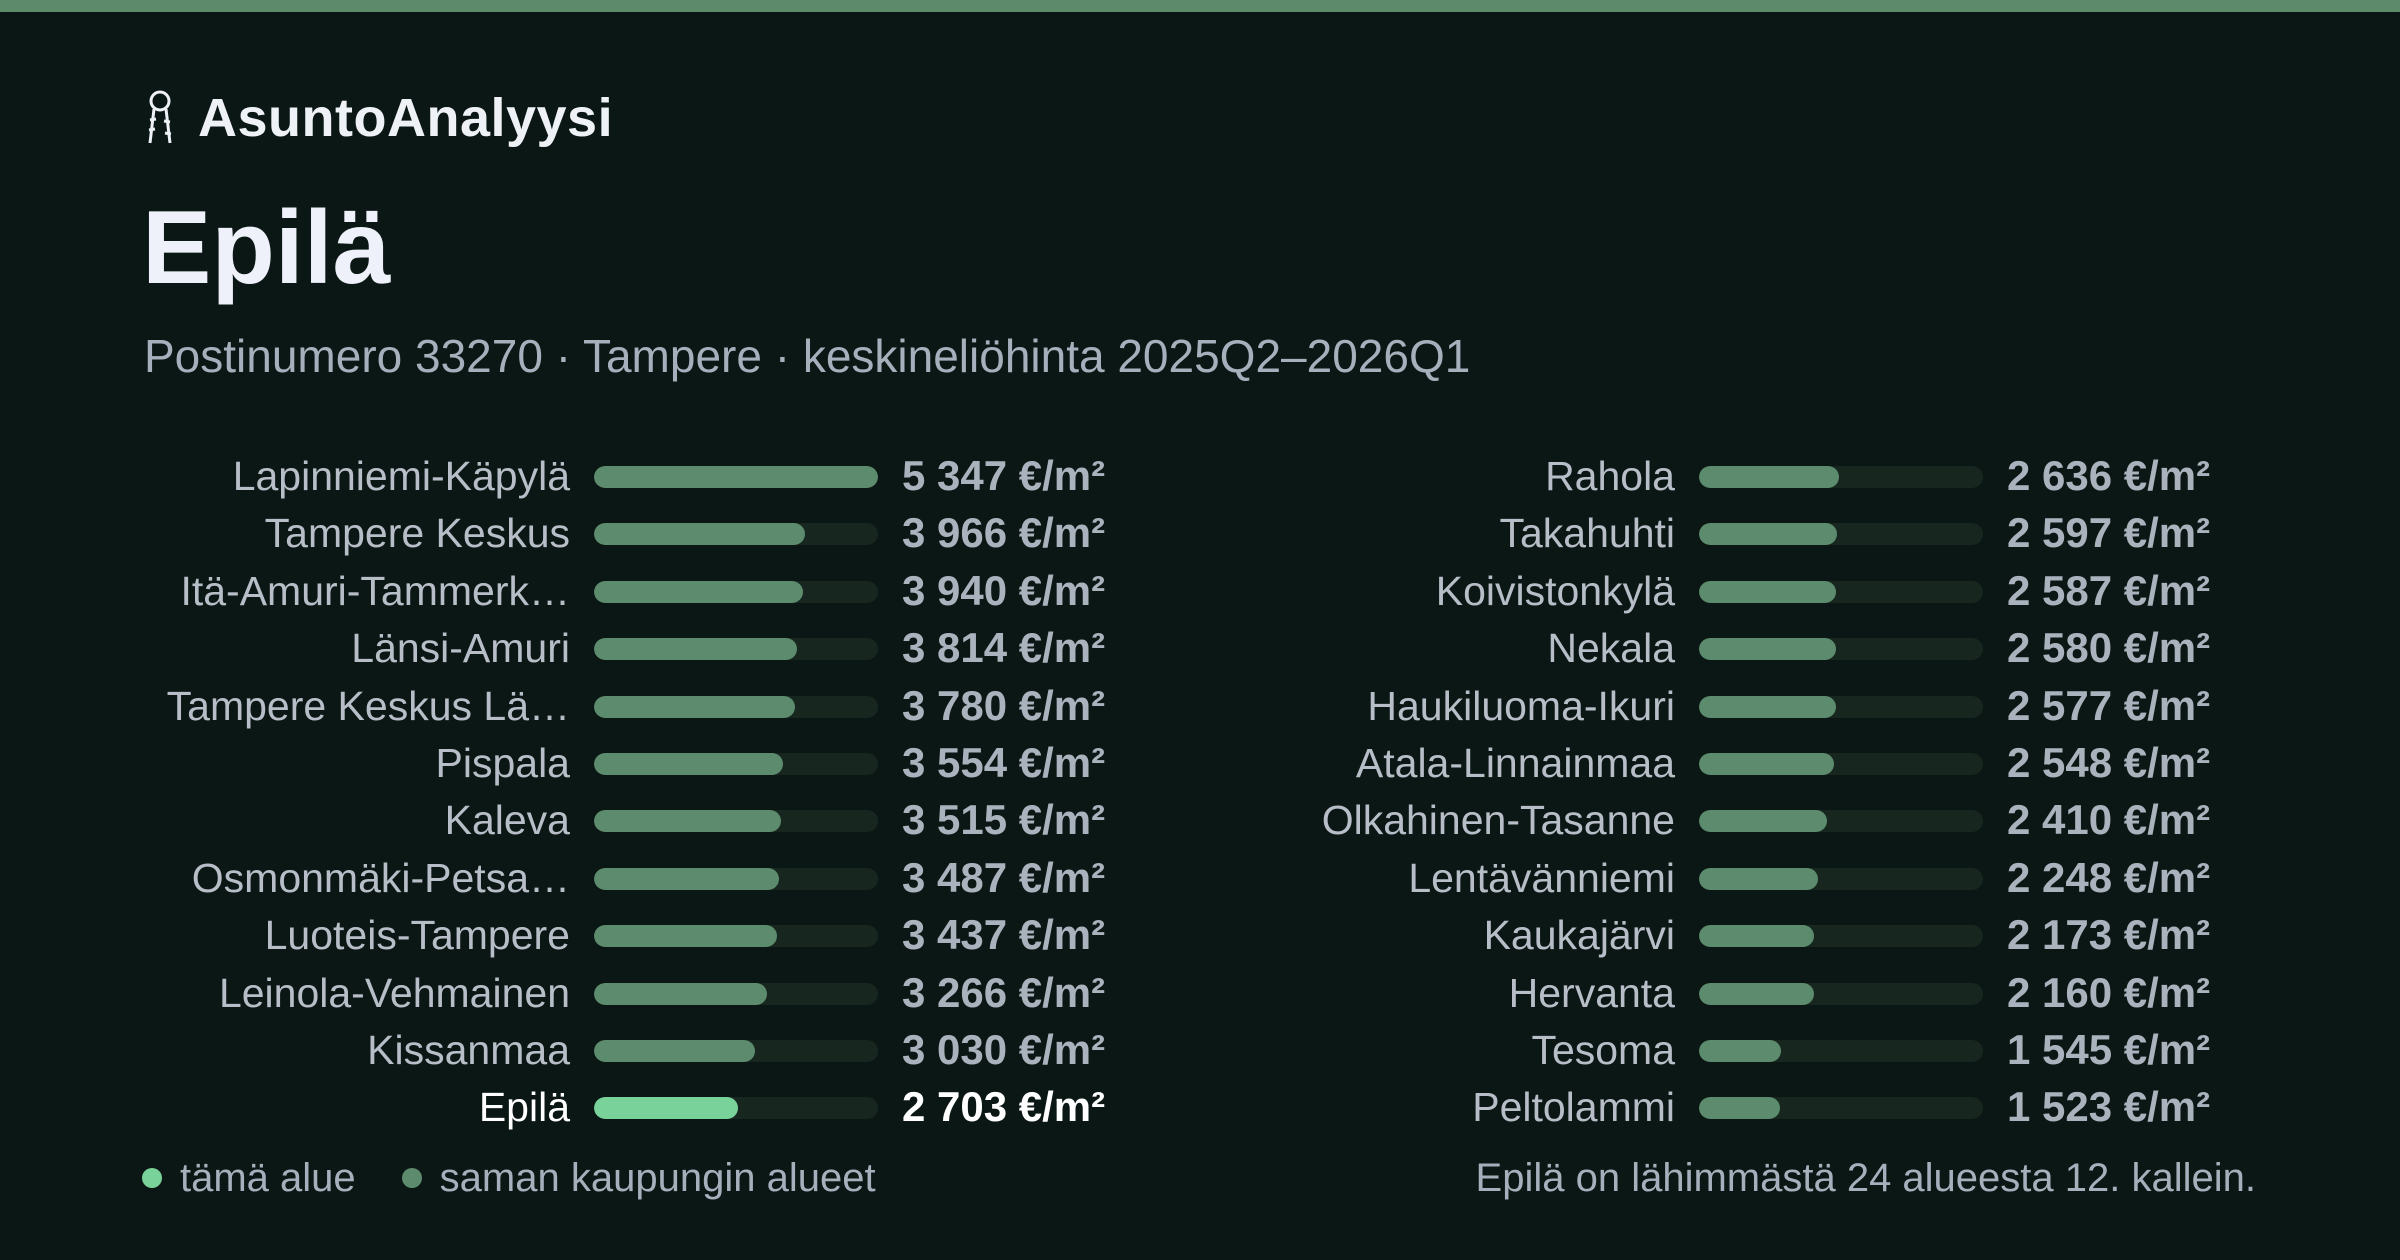 This screenshot has width=2400, height=1260. Describe the element at coordinates (1498, 820) in the screenshot. I see `bar-category-label: Olkahinen-Tasanne` at that location.